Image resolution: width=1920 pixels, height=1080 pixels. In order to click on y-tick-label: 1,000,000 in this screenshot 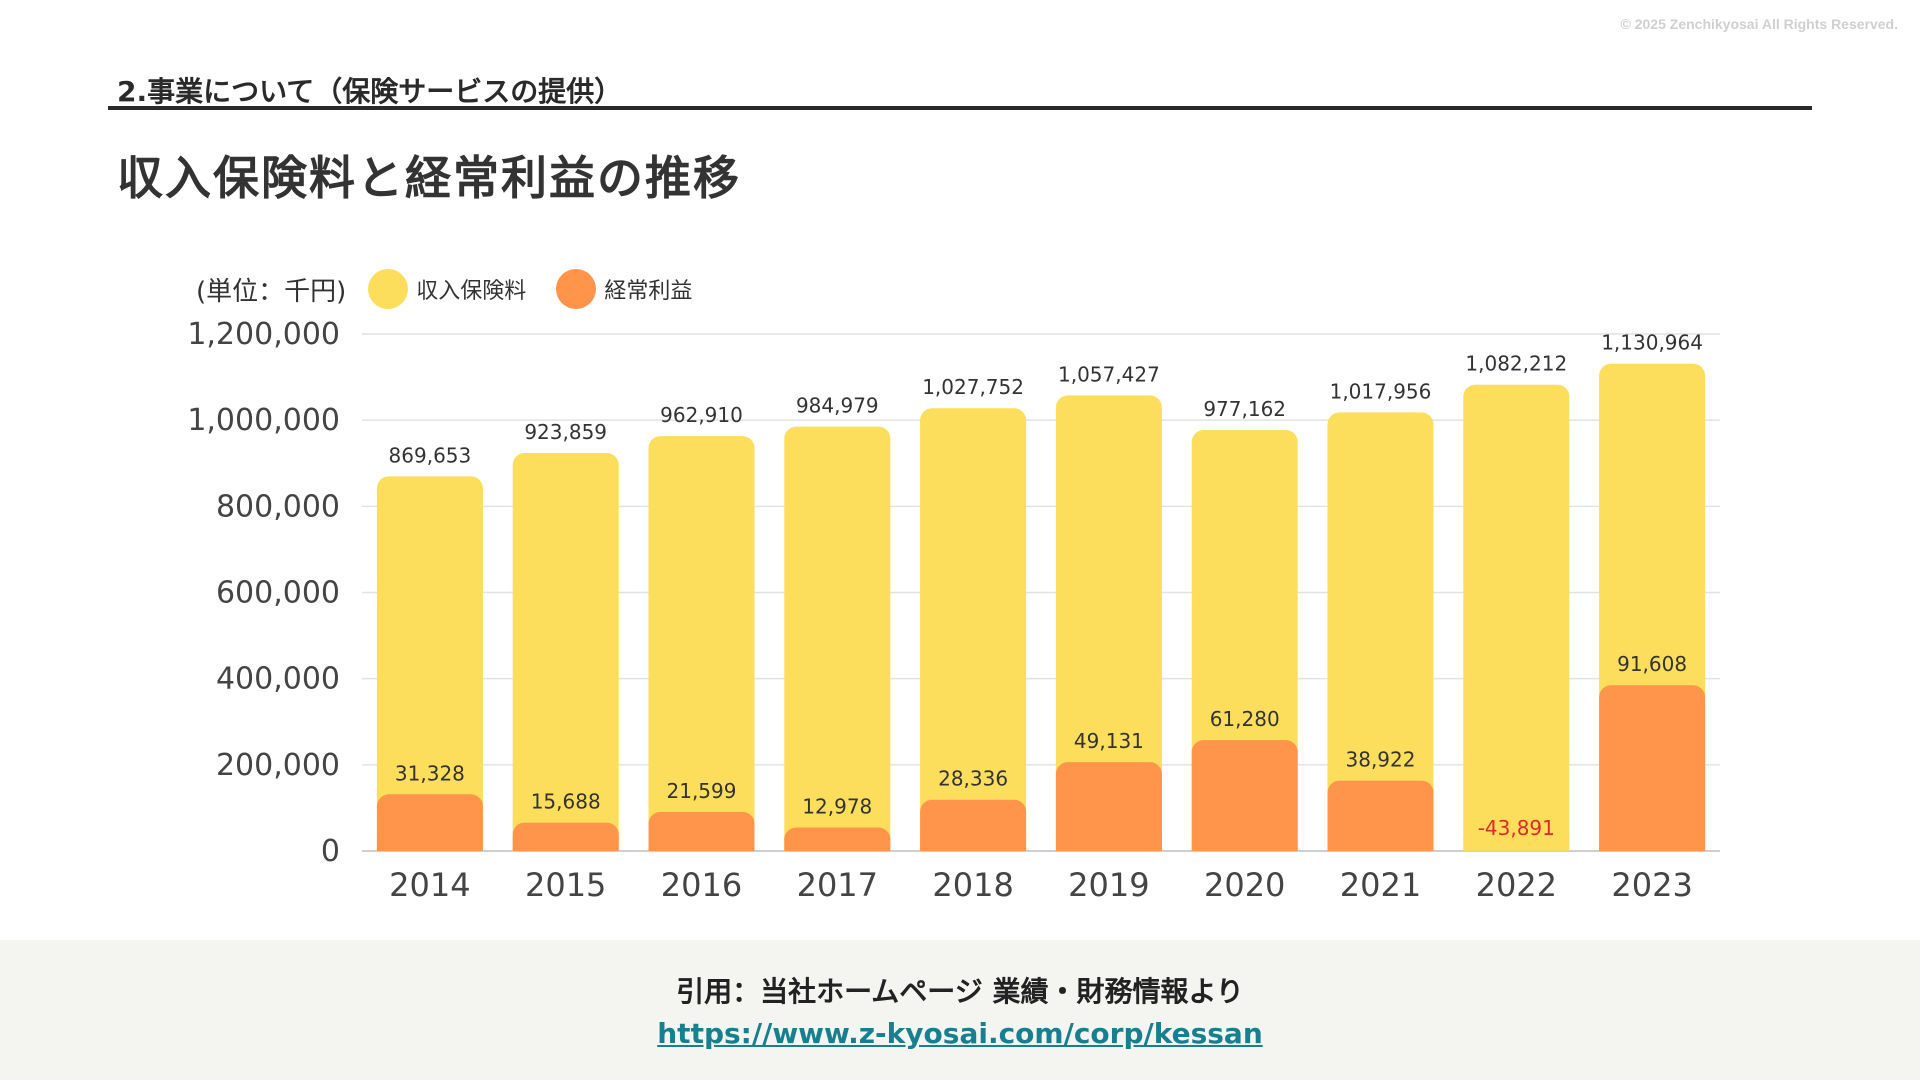, I will do `click(263, 420)`.